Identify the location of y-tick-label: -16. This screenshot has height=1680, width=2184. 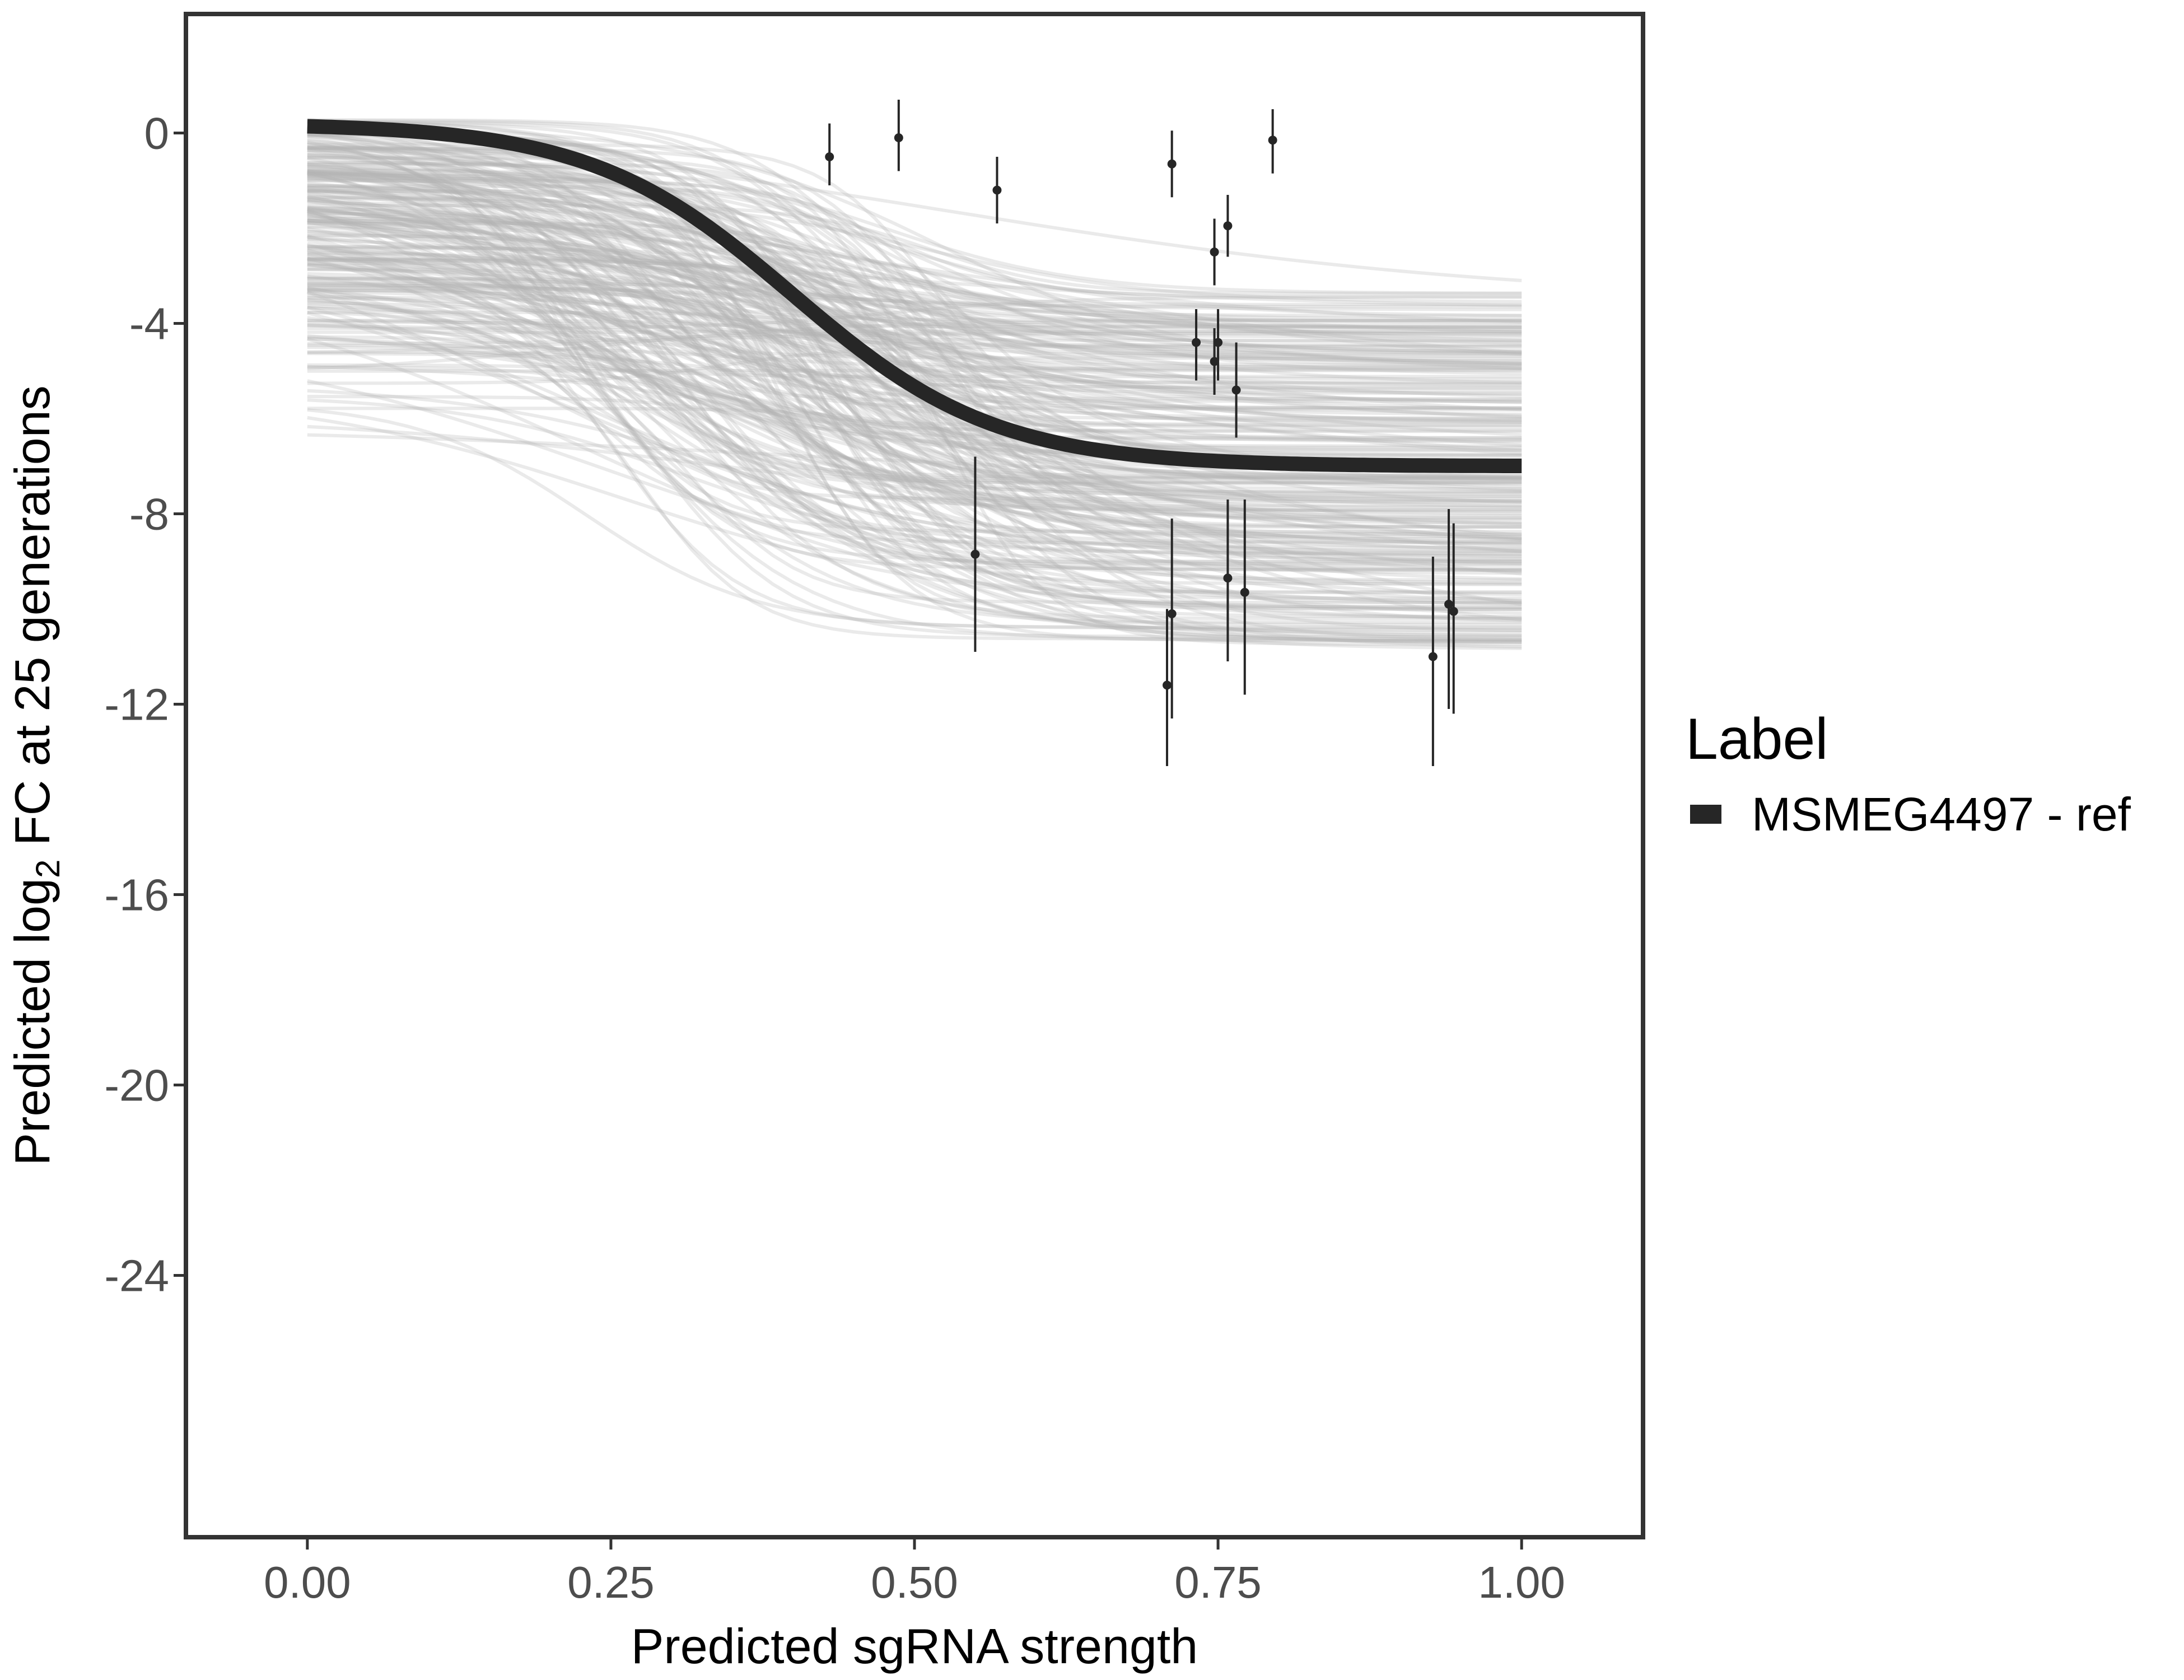
(136, 895).